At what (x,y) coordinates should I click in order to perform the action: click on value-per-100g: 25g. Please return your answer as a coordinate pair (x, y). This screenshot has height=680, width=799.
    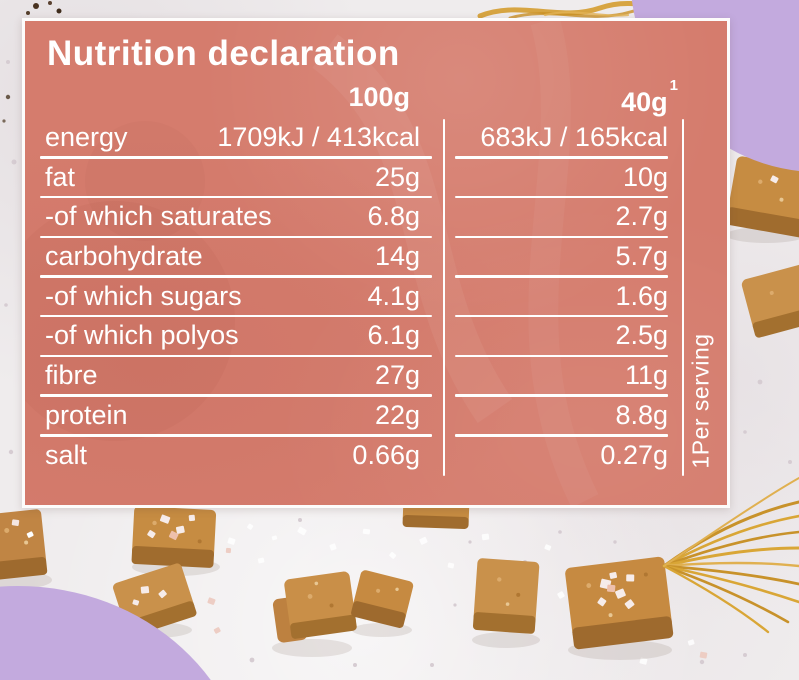
    Looking at the image, I should click on (397, 176).